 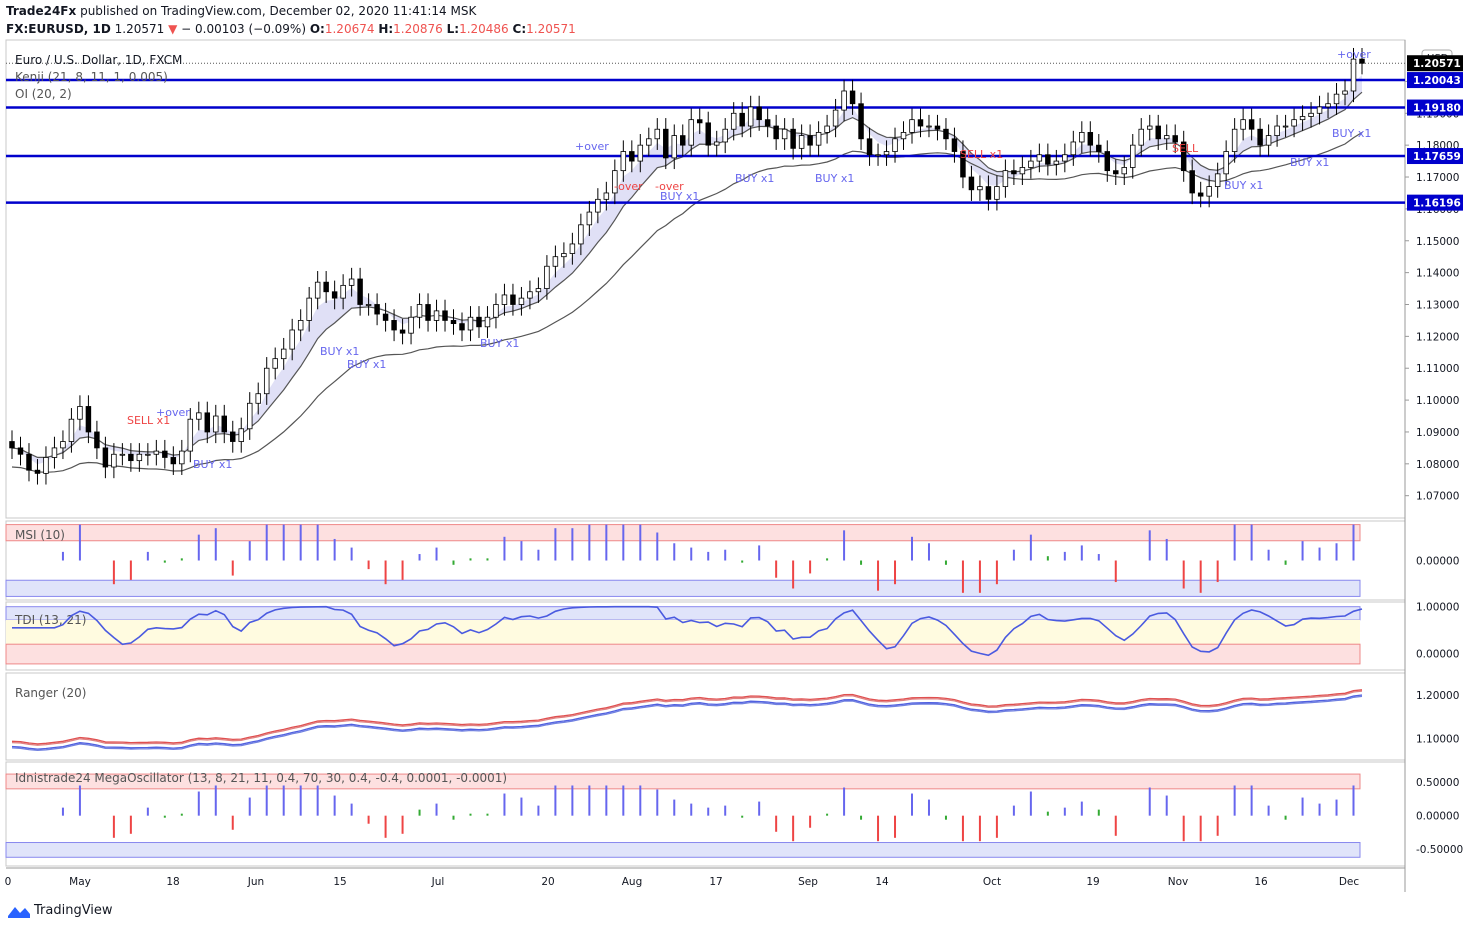 I want to click on last-price: 1.20571, so click(x=139, y=29).